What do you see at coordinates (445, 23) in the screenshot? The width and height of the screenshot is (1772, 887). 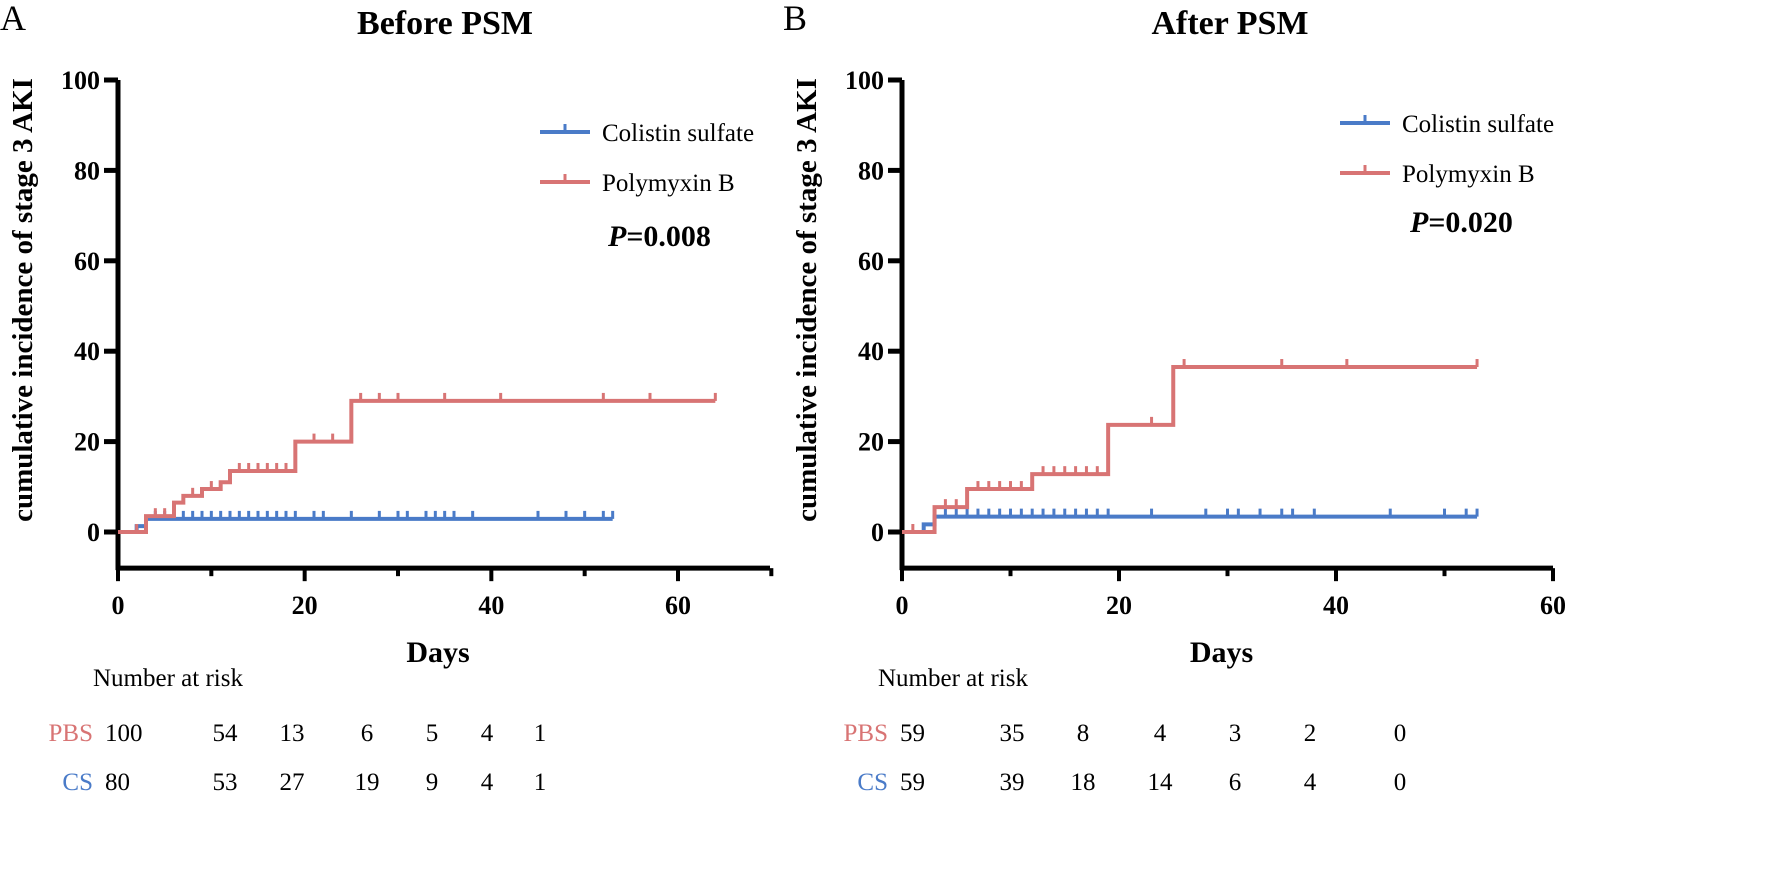 I see `chart-title: Before PSM` at bounding box center [445, 23].